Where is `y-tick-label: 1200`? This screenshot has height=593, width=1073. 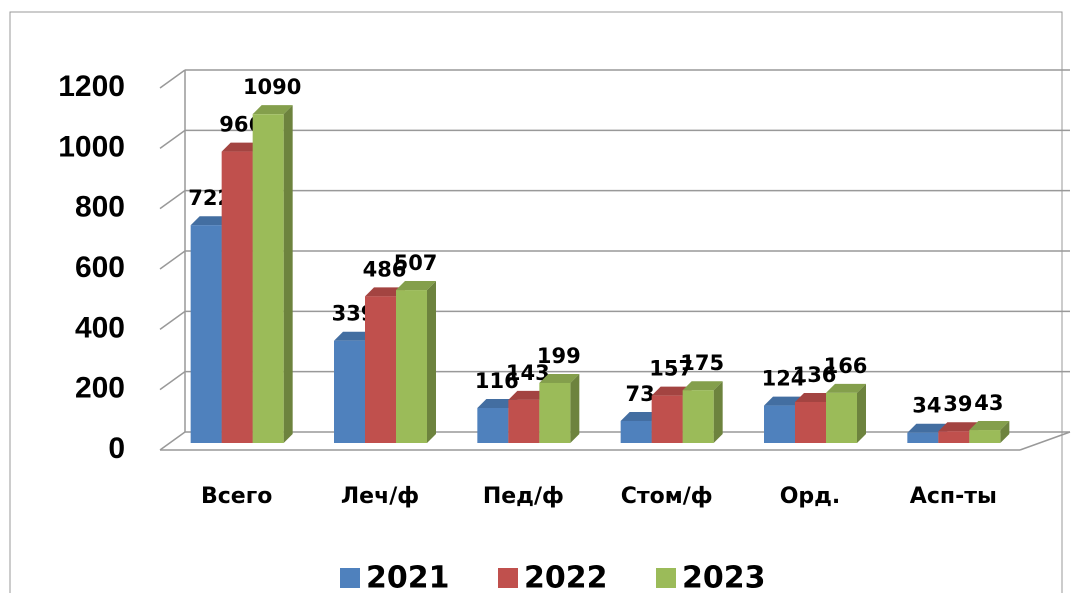 y-tick-label: 1200 is located at coordinates (91, 86).